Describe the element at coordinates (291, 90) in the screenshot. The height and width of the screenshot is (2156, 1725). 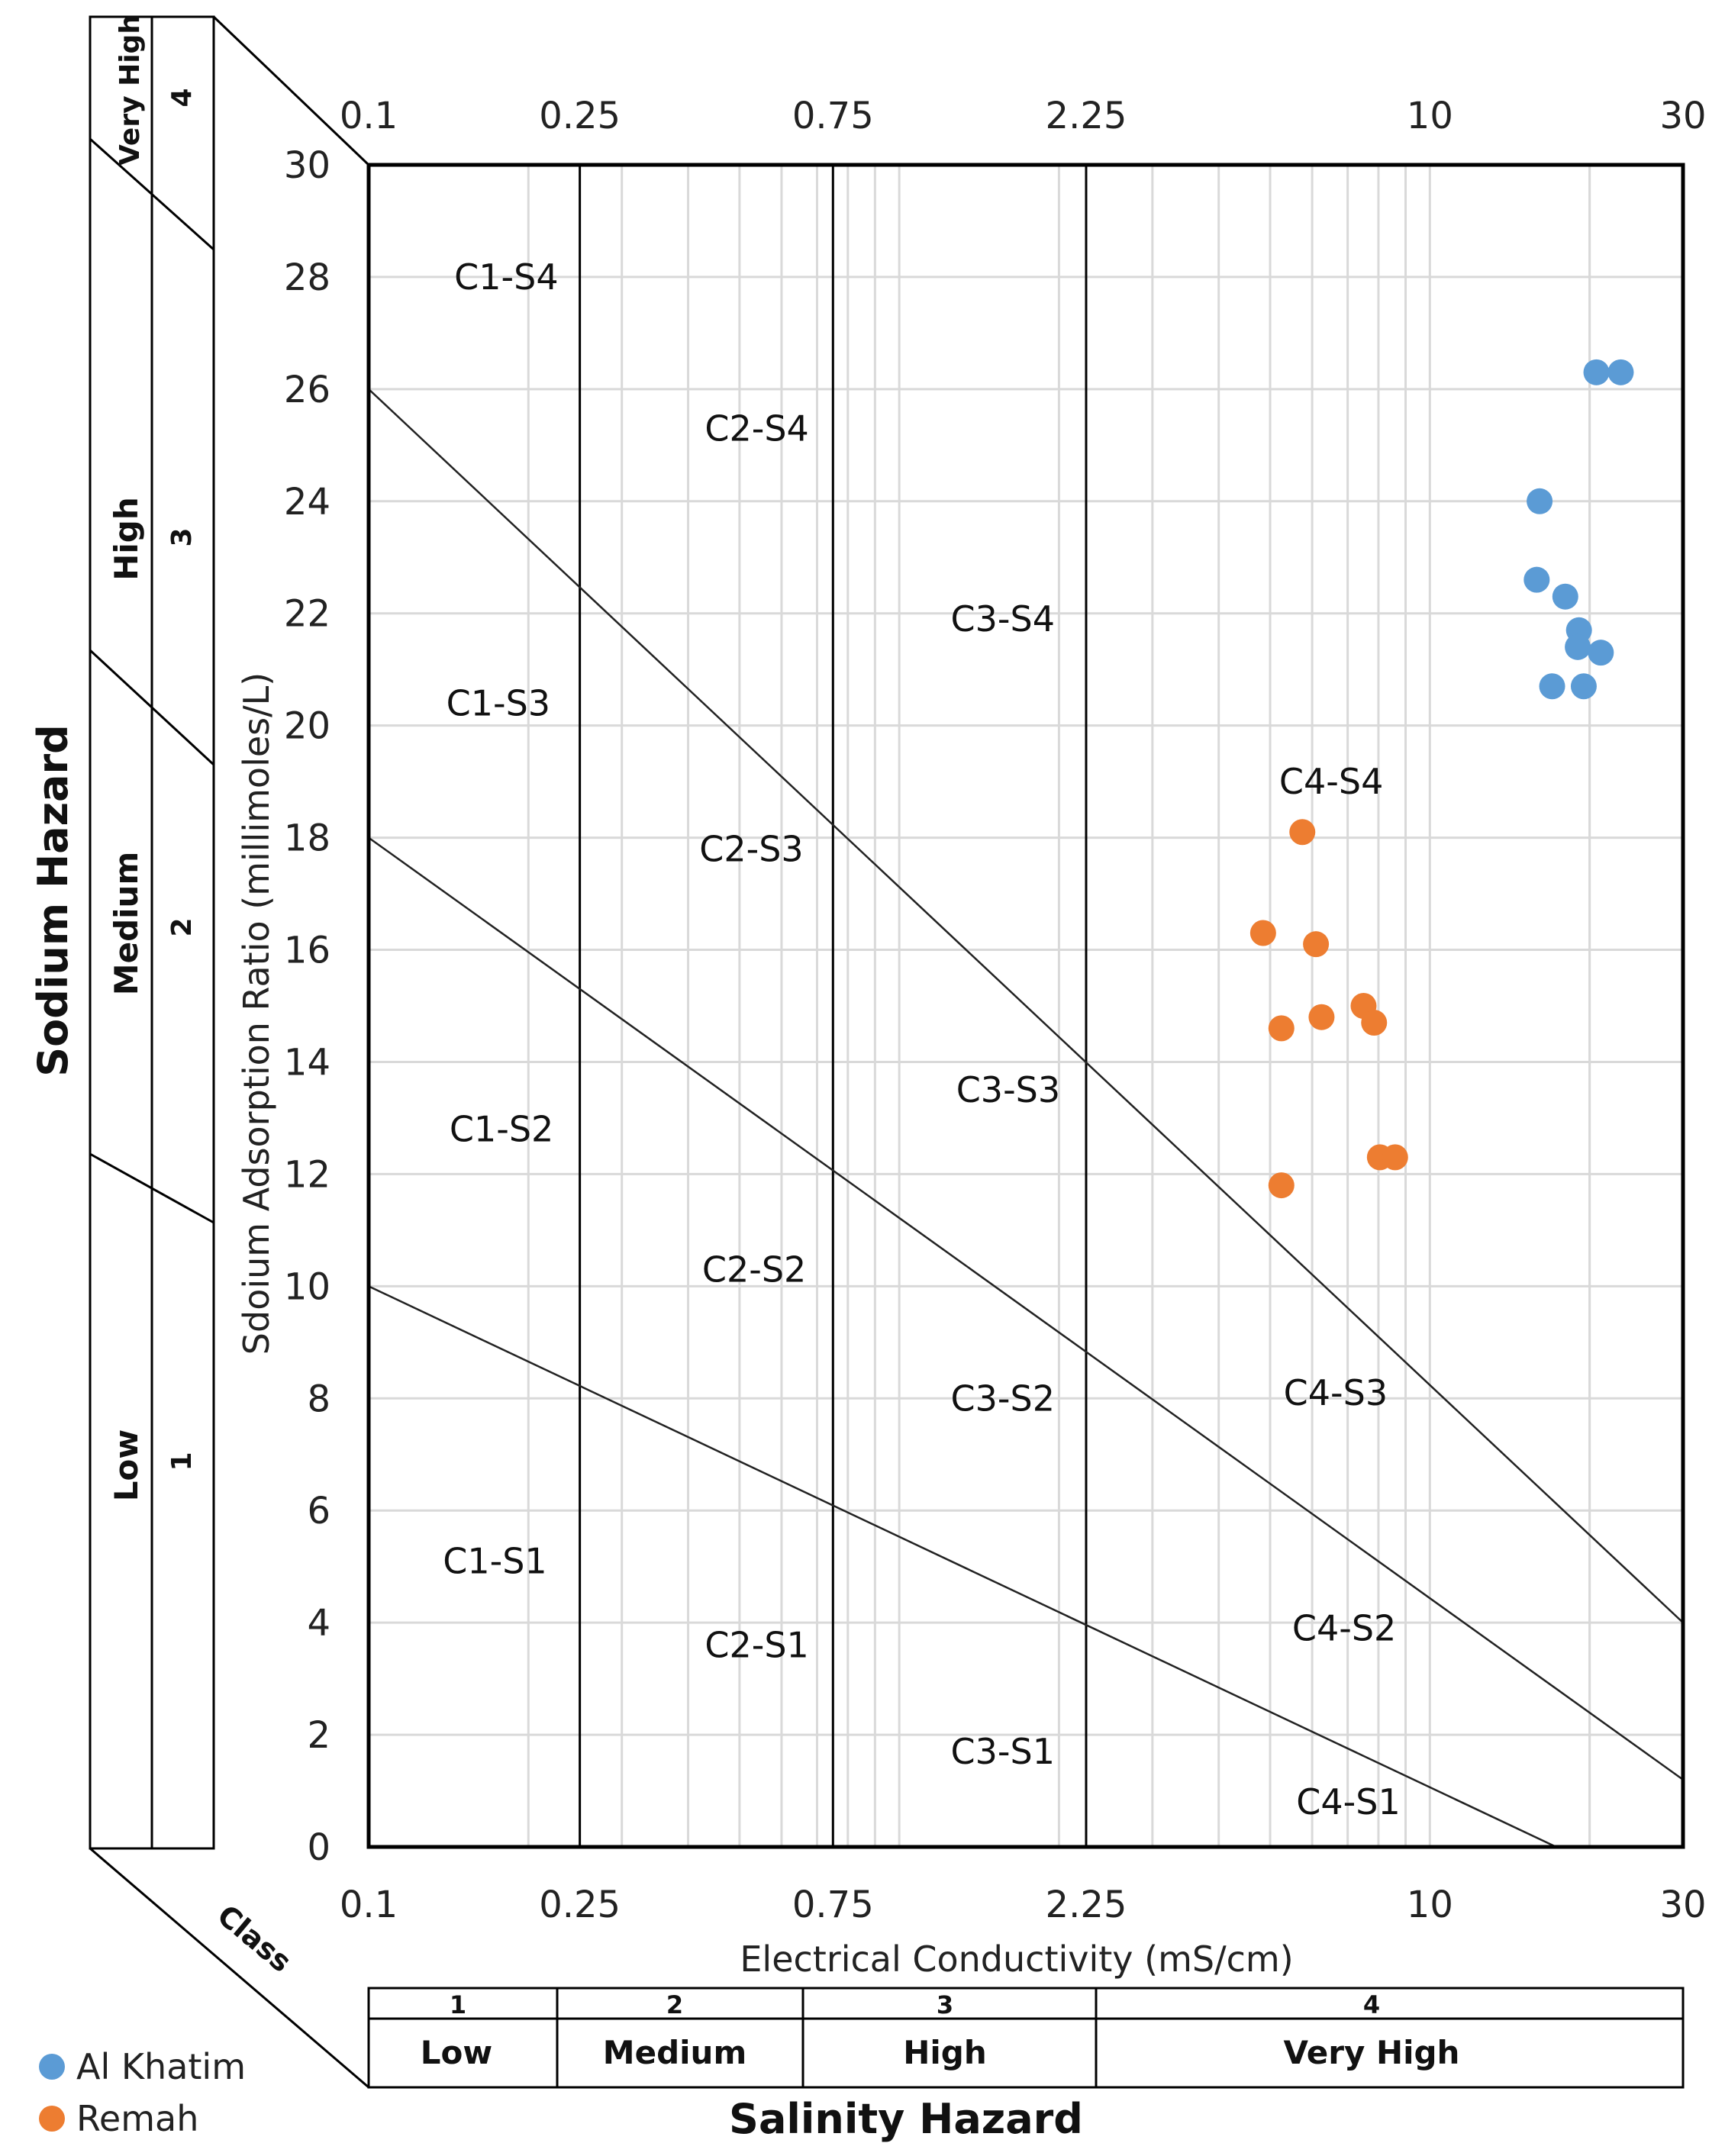
I see `sodium-connector-top` at that location.